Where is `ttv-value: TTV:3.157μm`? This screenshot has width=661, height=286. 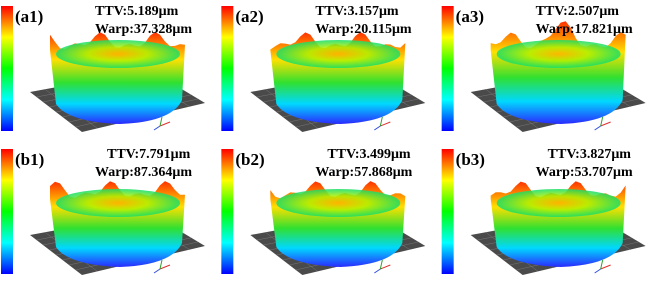
ttv-value: TTV:3.157μm is located at coordinates (357, 11).